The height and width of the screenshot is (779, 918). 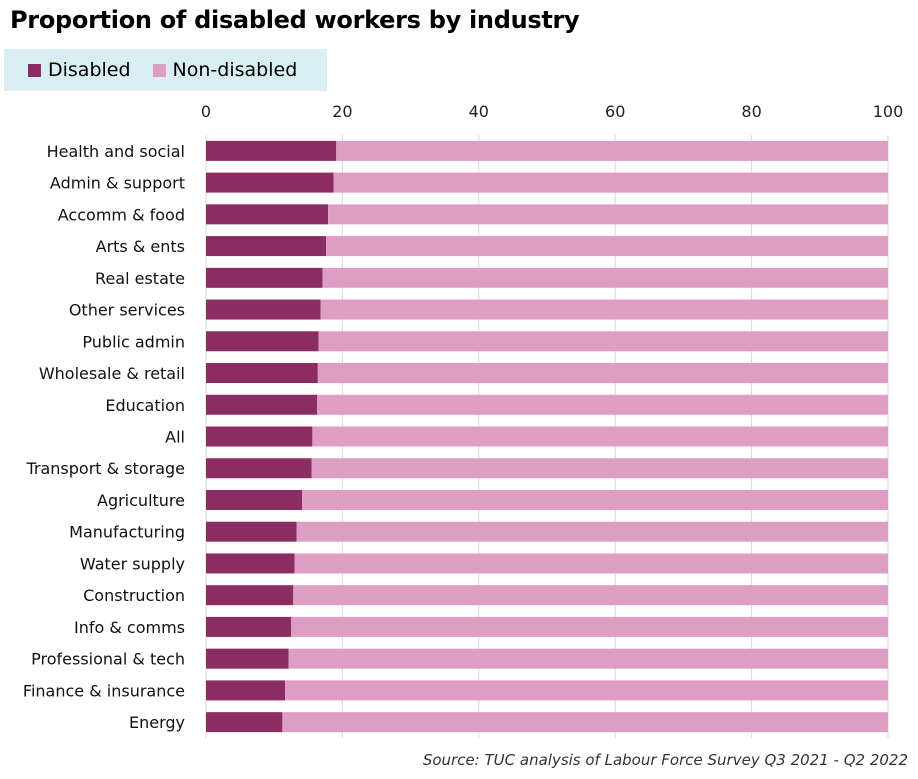 I want to click on x-tick-label: 100, so click(x=888, y=111).